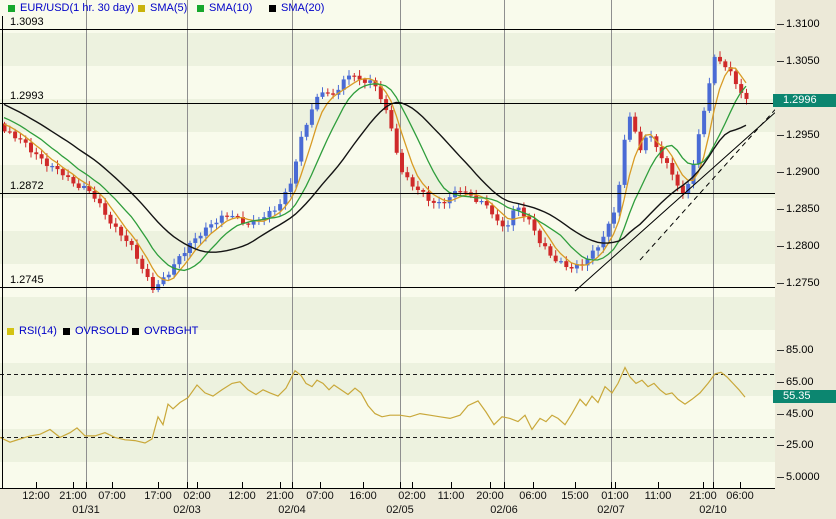 This screenshot has height=519, width=836. What do you see at coordinates (575, 496) in the screenshot?
I see `time-label: 15:00` at bounding box center [575, 496].